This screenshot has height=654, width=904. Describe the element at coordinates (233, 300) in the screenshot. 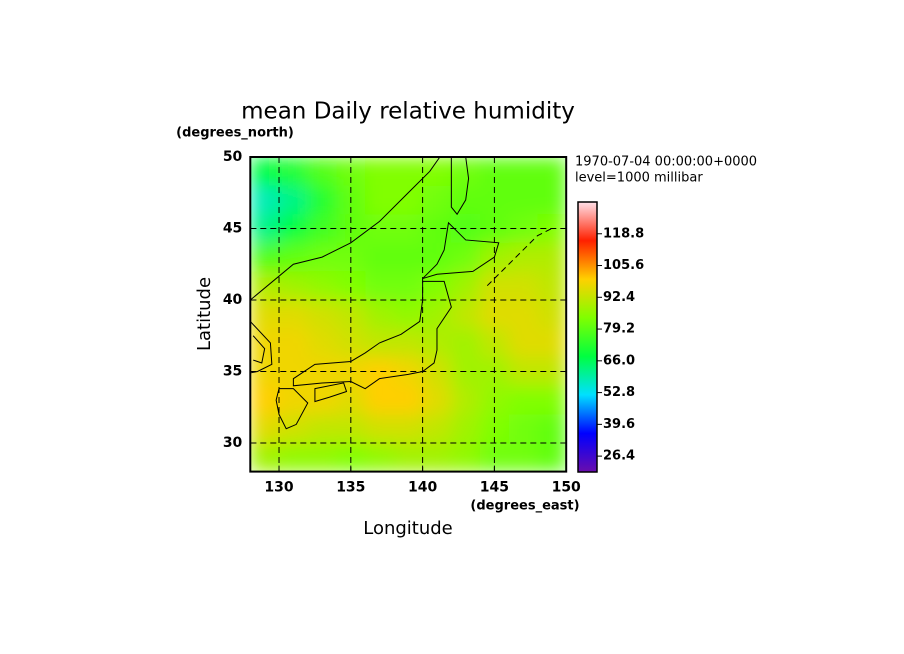

I see `y-tick-label: 40` at that location.